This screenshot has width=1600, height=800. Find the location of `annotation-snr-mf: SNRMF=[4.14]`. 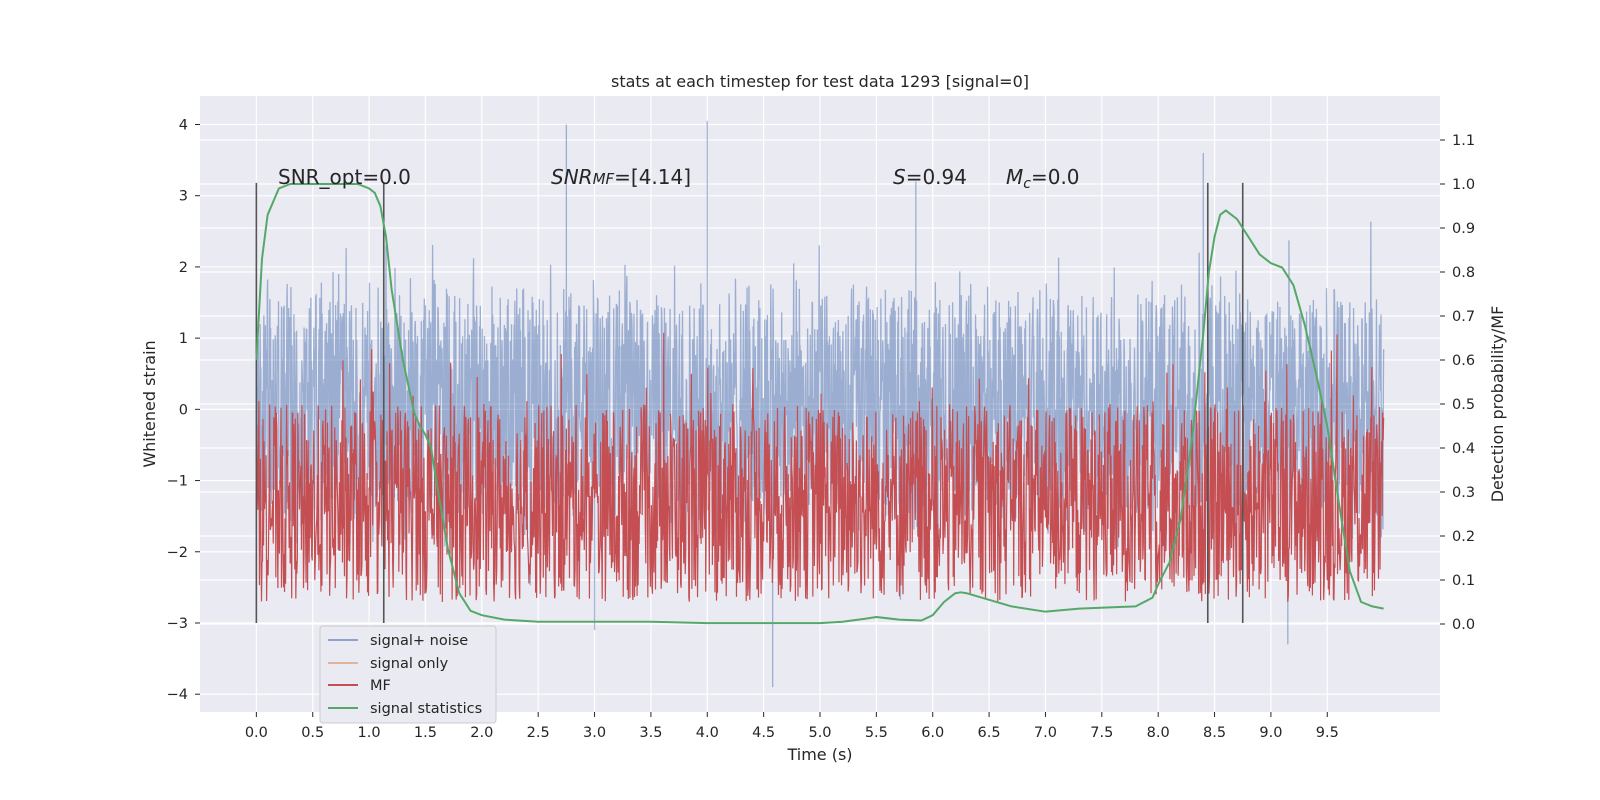

annotation-snr-mf: SNRMF=[4.14] is located at coordinates (621, 177).